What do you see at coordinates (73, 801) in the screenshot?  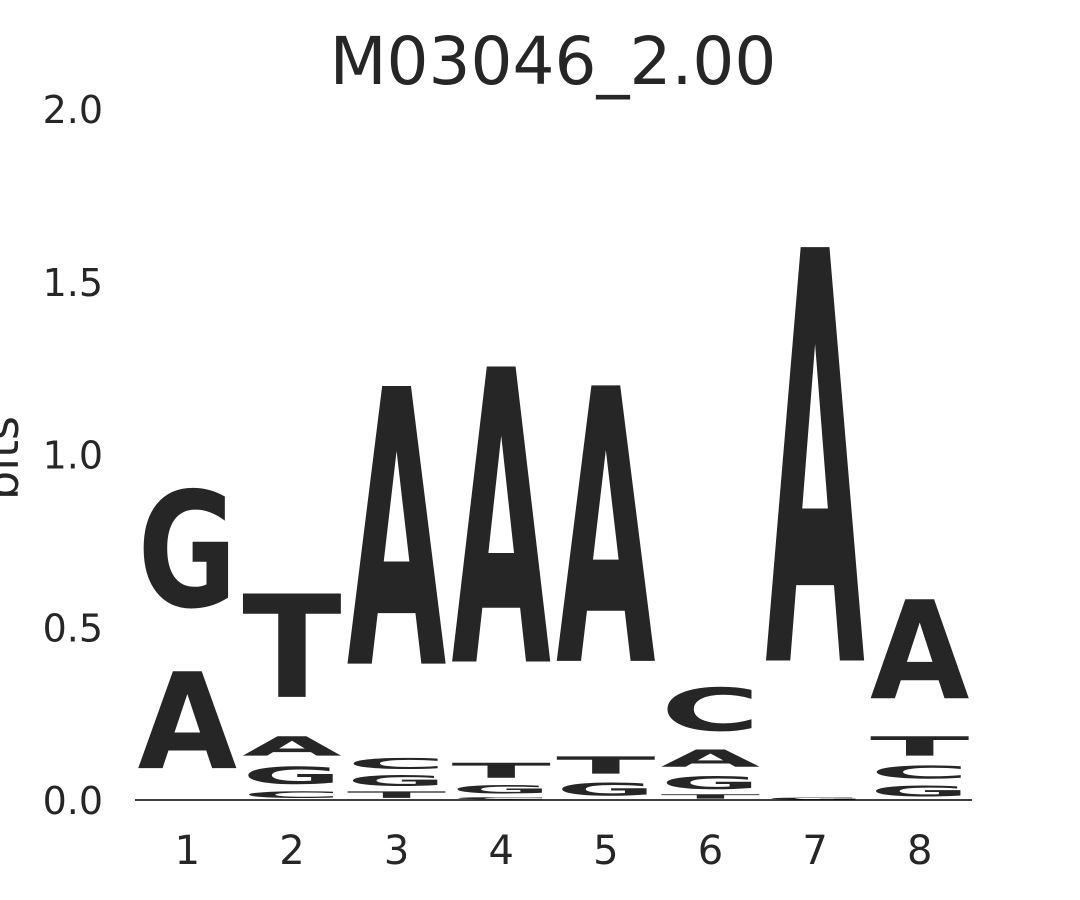 I see `y-tick-label: 0.0` at bounding box center [73, 801].